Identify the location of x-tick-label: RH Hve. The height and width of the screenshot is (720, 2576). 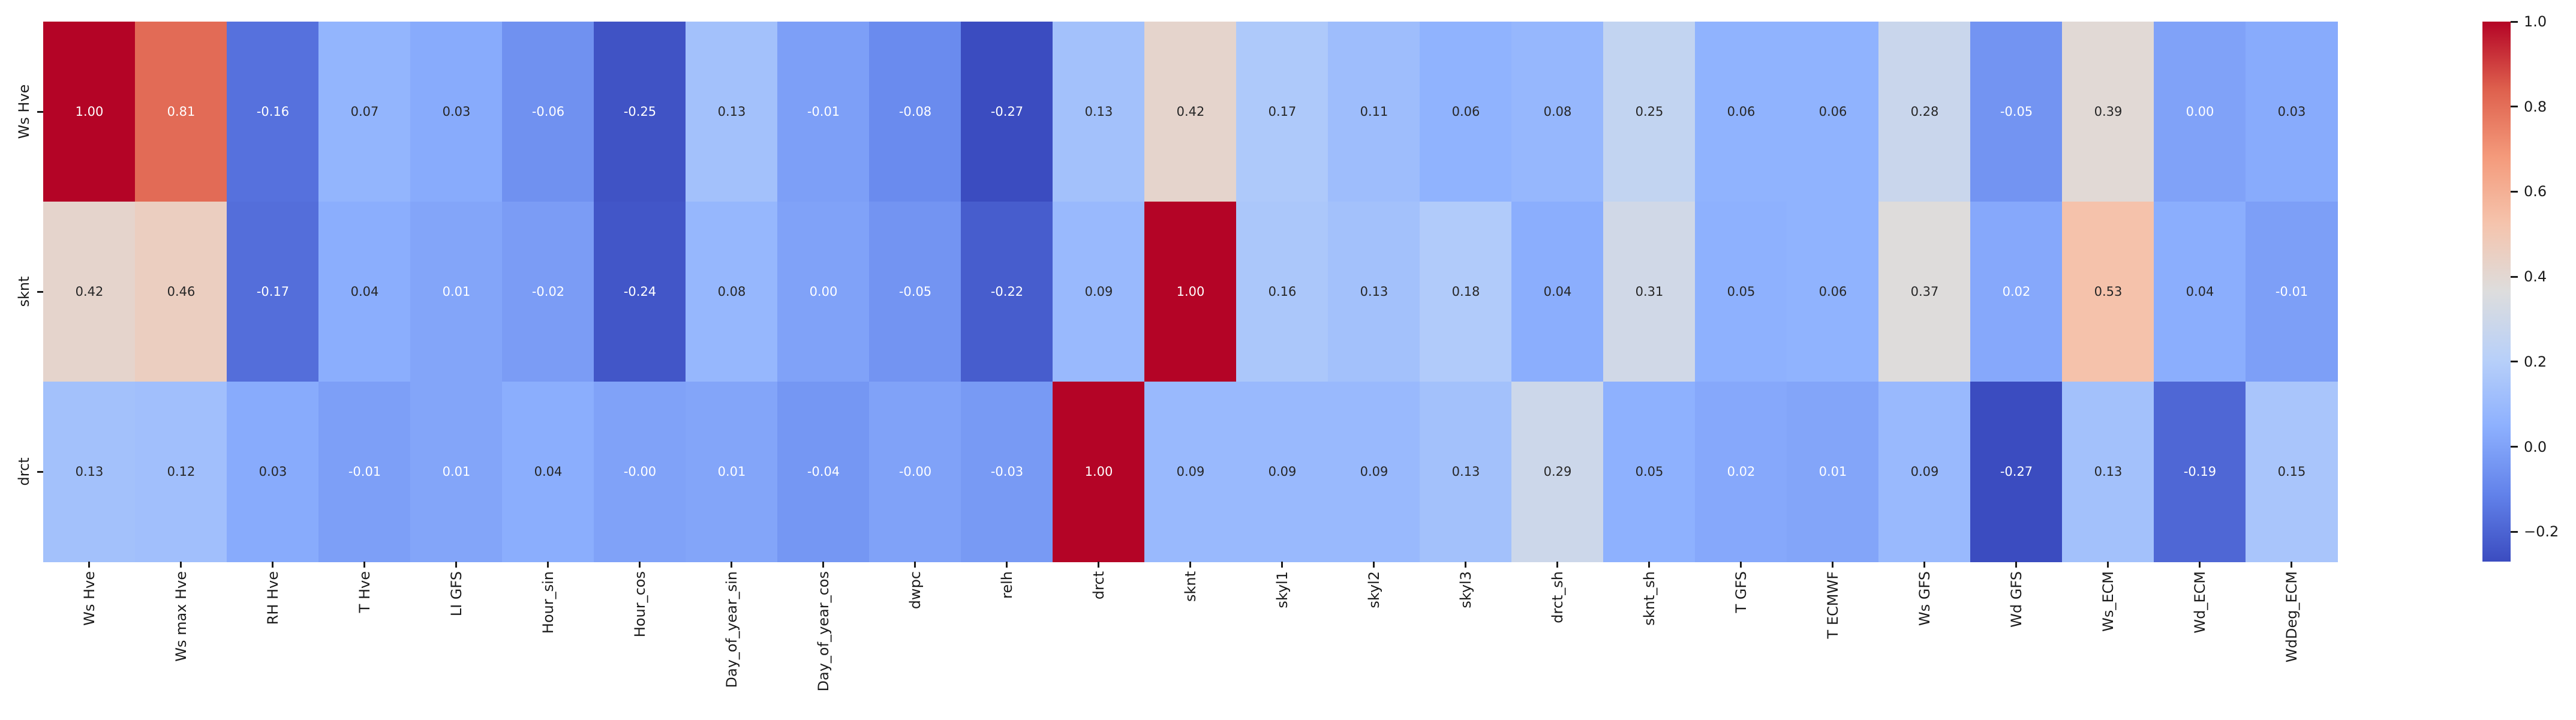
(273, 598).